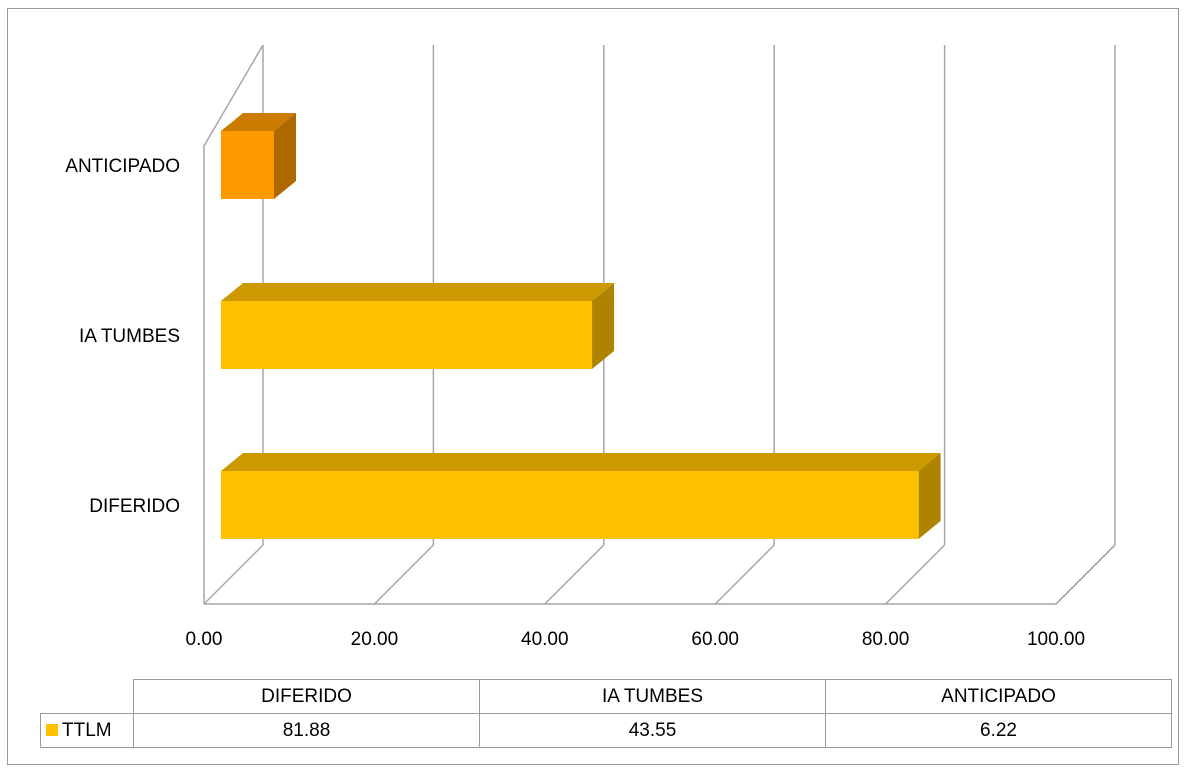 The width and height of the screenshot is (1188, 774). What do you see at coordinates (52, 730) in the screenshot?
I see `legend-key` at bounding box center [52, 730].